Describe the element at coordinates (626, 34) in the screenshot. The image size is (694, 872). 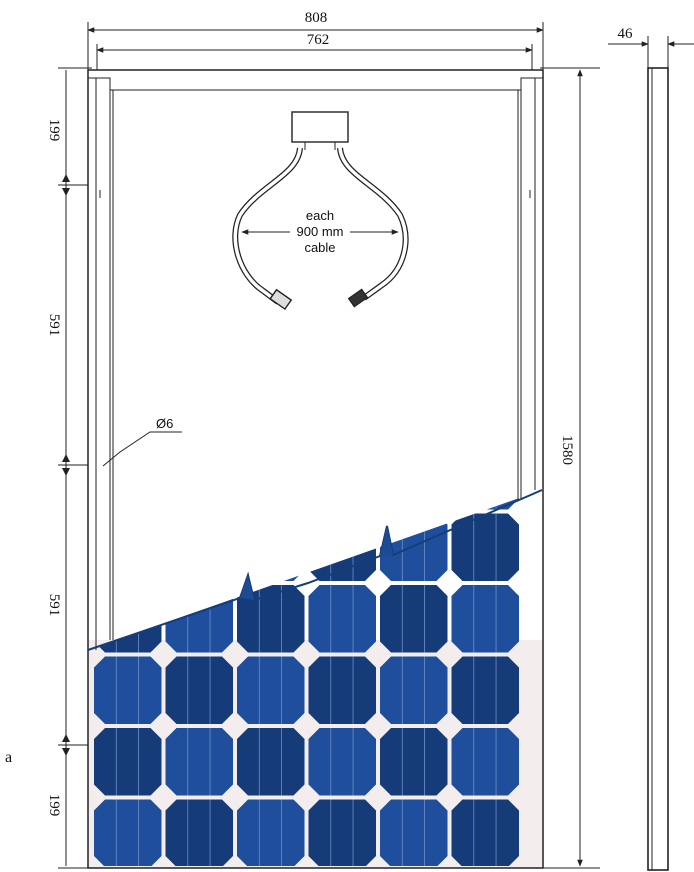
I see `dimension-label-thickness: 46` at that location.